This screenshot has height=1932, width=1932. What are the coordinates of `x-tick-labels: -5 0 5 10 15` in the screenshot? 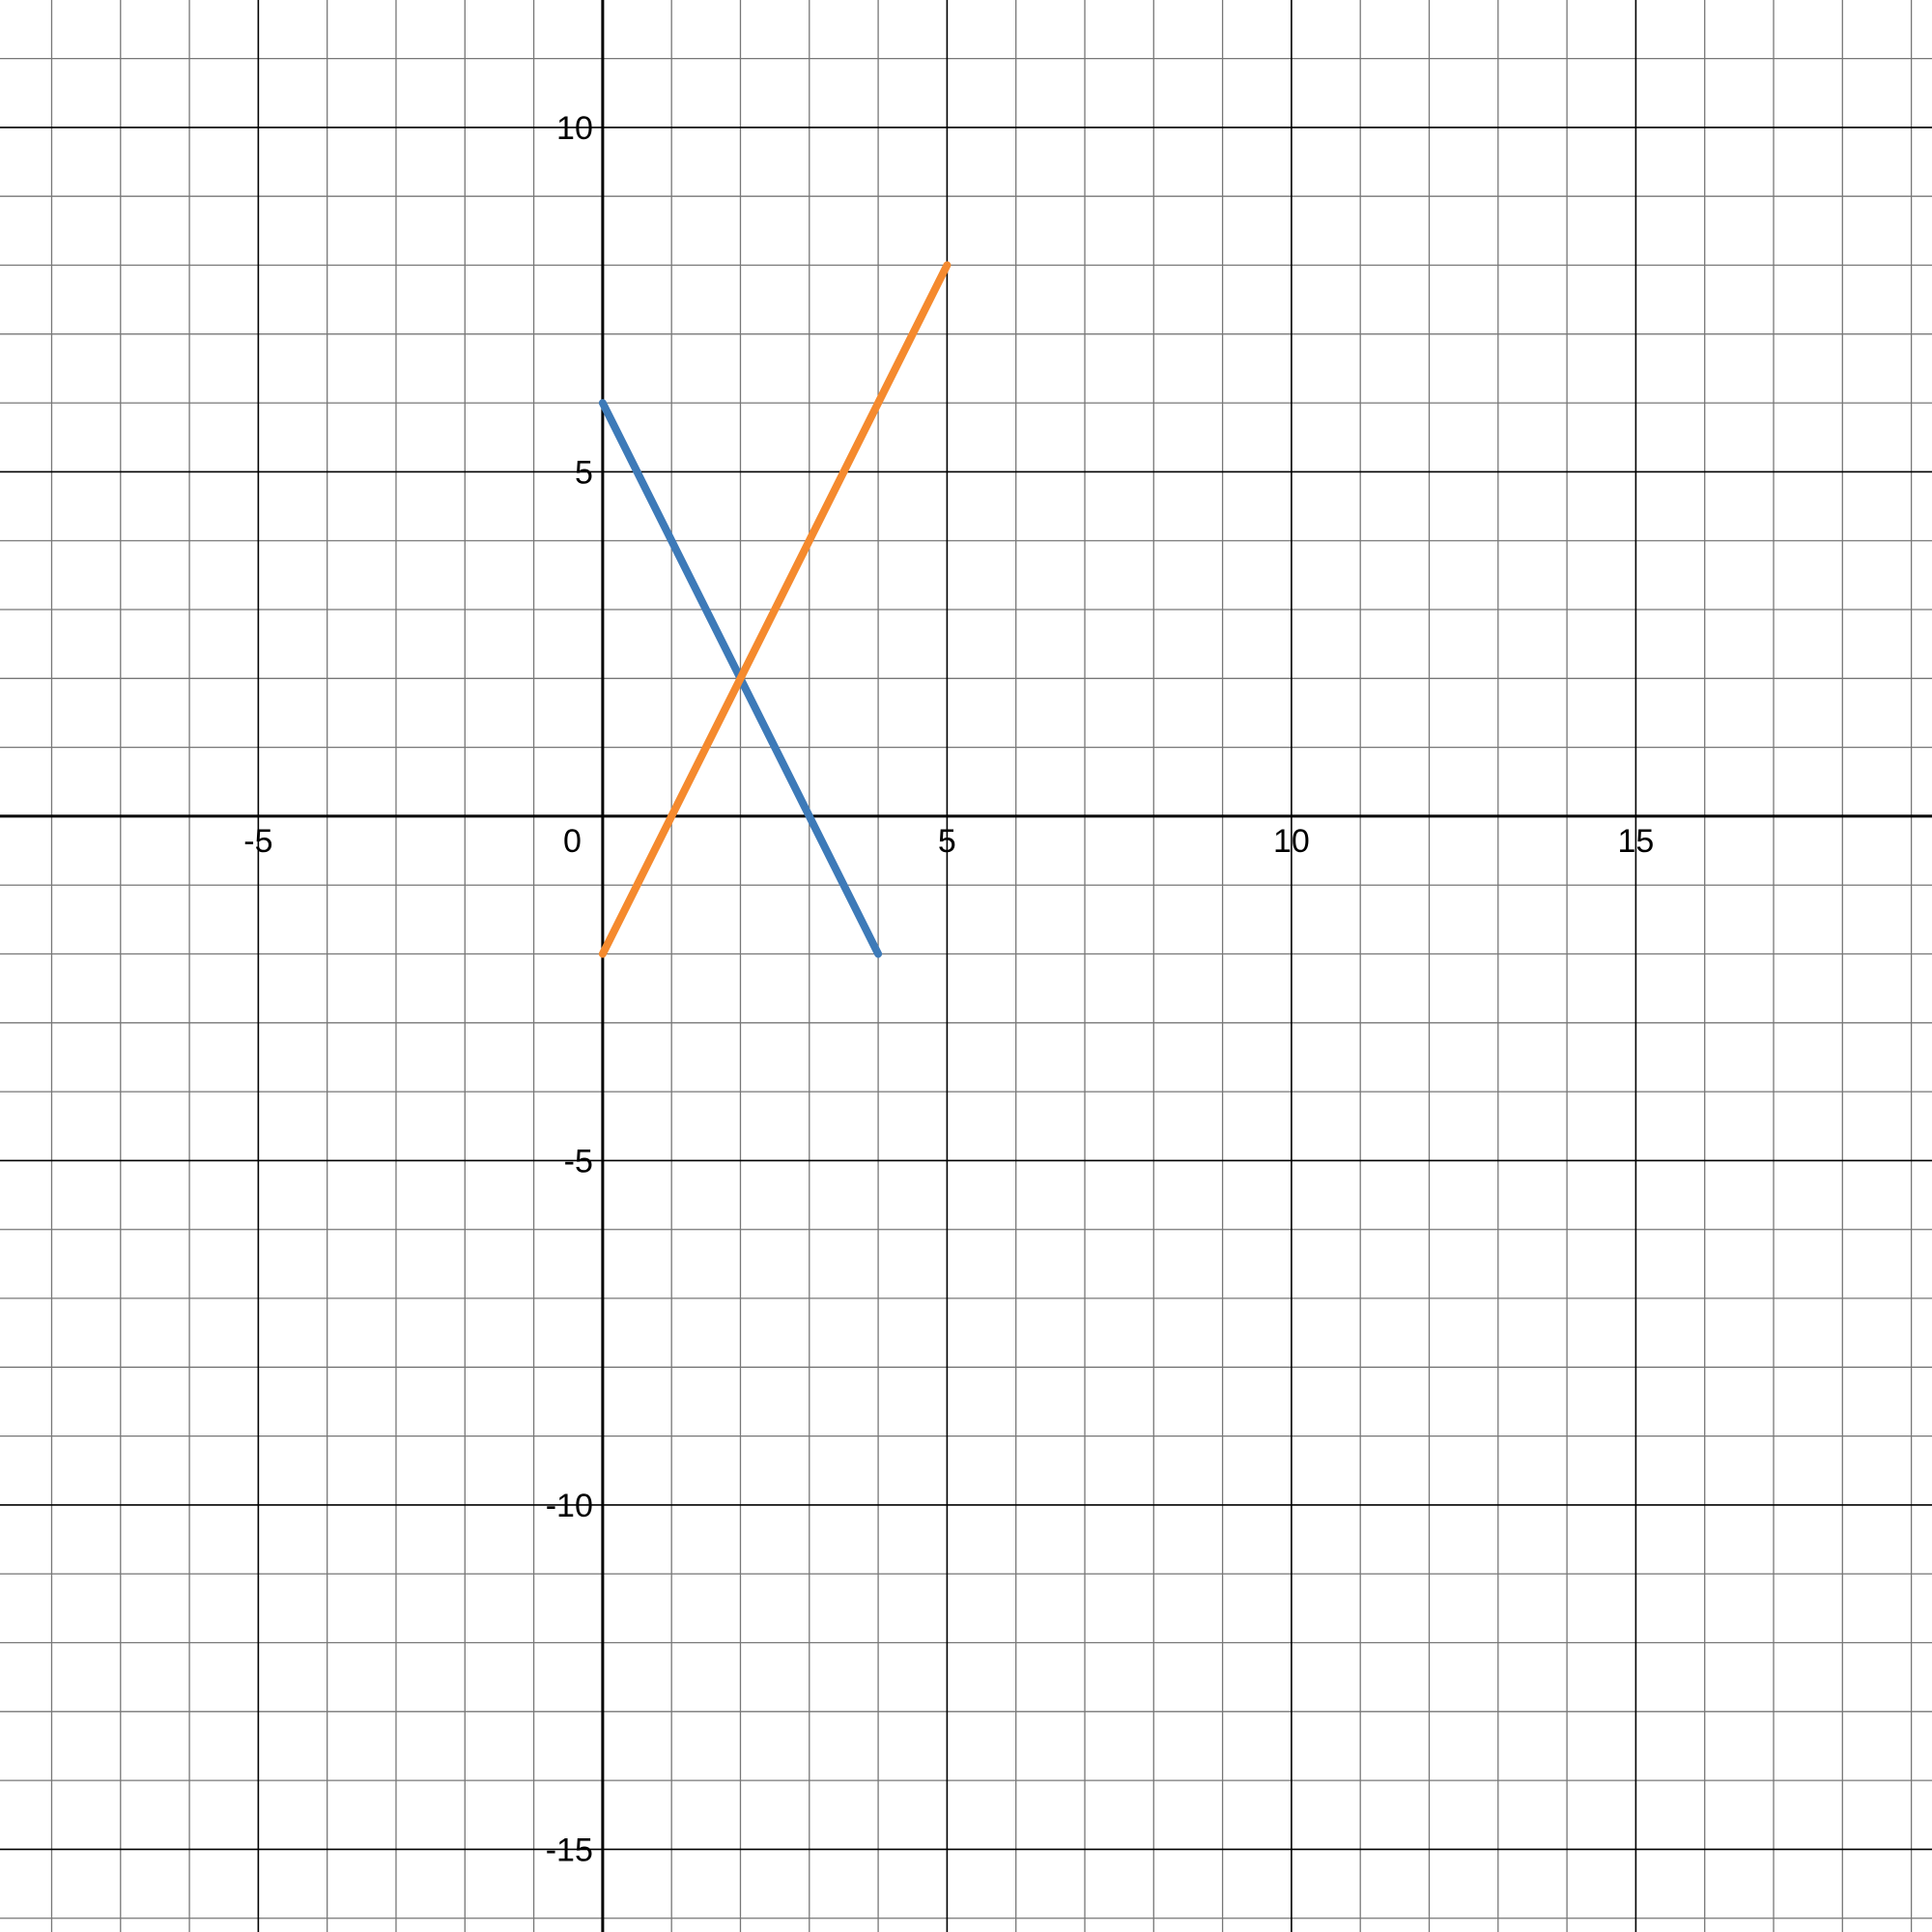 It's located at (948, 841).